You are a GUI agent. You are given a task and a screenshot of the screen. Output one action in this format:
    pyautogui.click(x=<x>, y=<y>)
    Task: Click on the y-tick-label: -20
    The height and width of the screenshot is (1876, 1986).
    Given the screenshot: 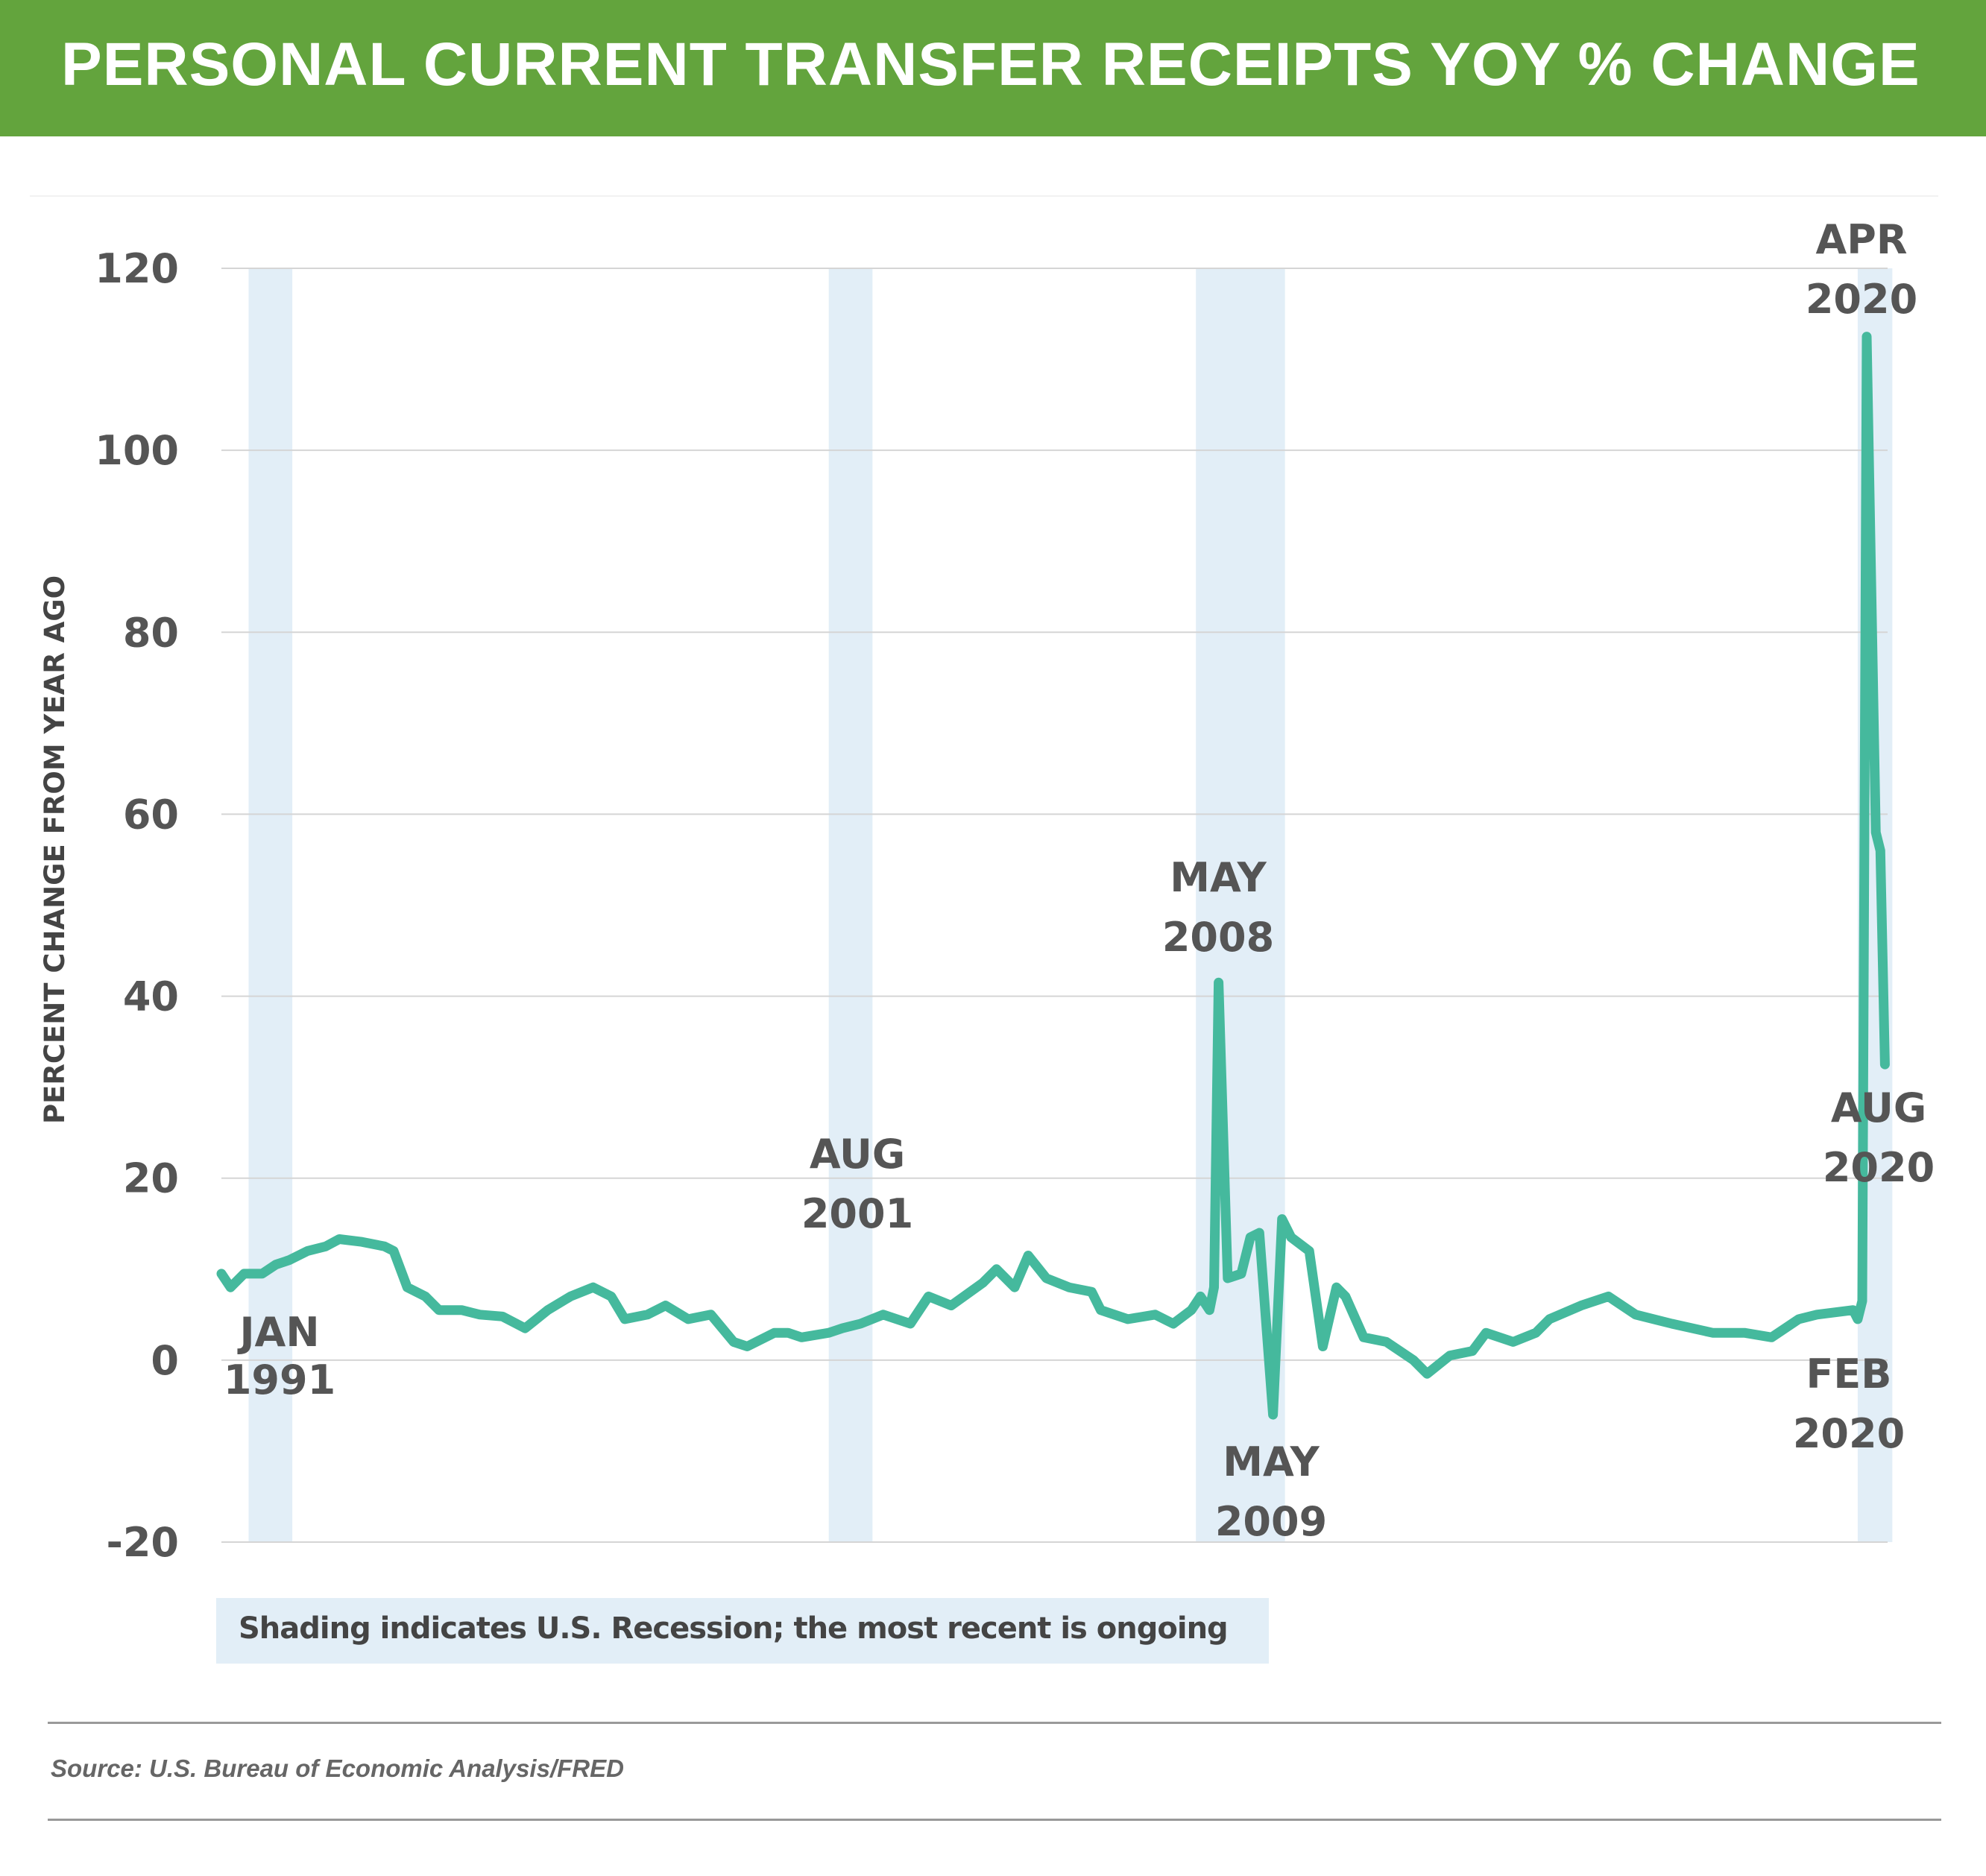 What is the action you would take?
    pyautogui.click(x=142, y=1542)
    